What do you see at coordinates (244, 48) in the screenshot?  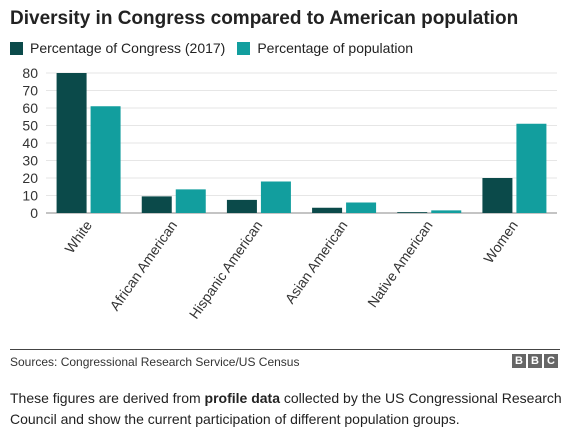 I see `legend-swatch-population` at bounding box center [244, 48].